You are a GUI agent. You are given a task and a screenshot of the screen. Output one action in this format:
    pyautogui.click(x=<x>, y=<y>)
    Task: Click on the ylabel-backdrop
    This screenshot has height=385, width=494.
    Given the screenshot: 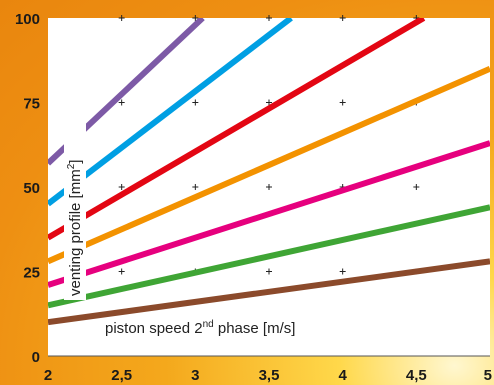 What is the action you would take?
    pyautogui.click(x=75, y=204)
    